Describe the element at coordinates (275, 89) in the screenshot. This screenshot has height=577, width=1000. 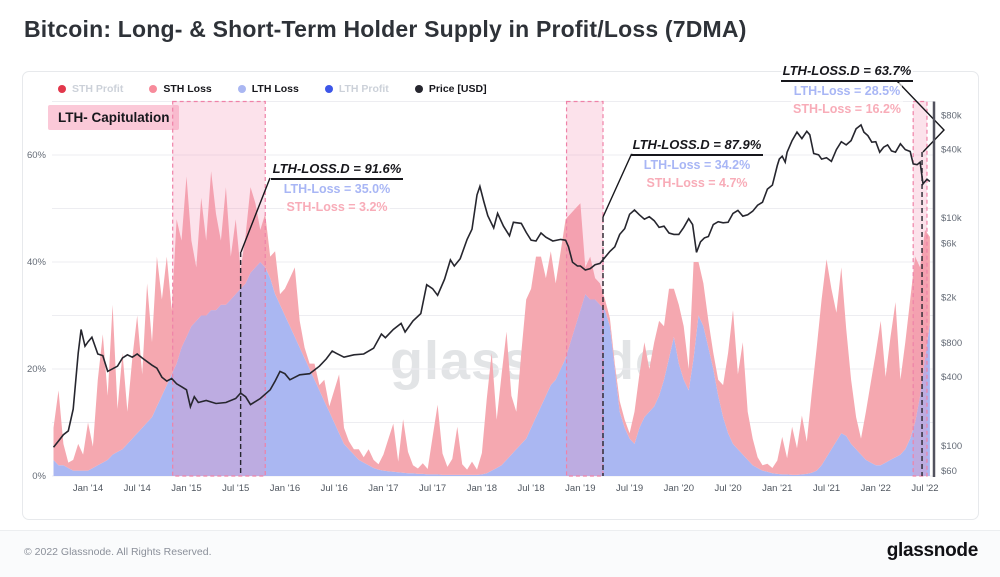
I see `legend-label: LTH Loss` at that location.